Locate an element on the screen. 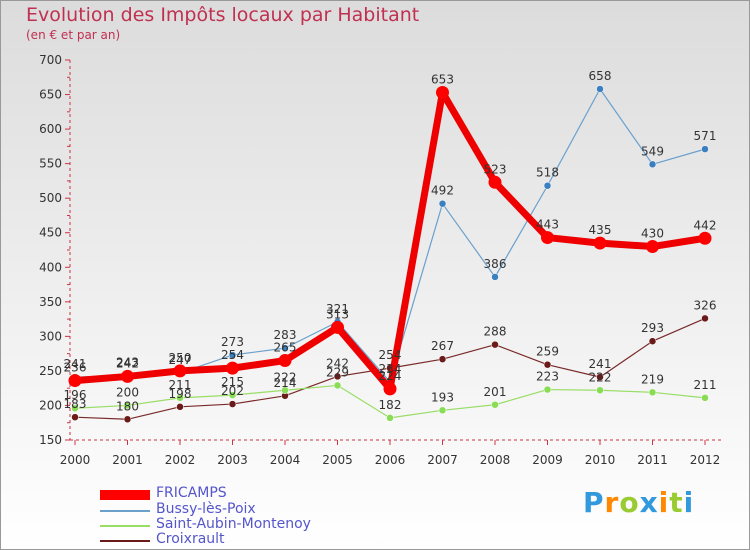 The height and width of the screenshot is (550, 750). x-tick-label: 2010 is located at coordinates (600, 460).